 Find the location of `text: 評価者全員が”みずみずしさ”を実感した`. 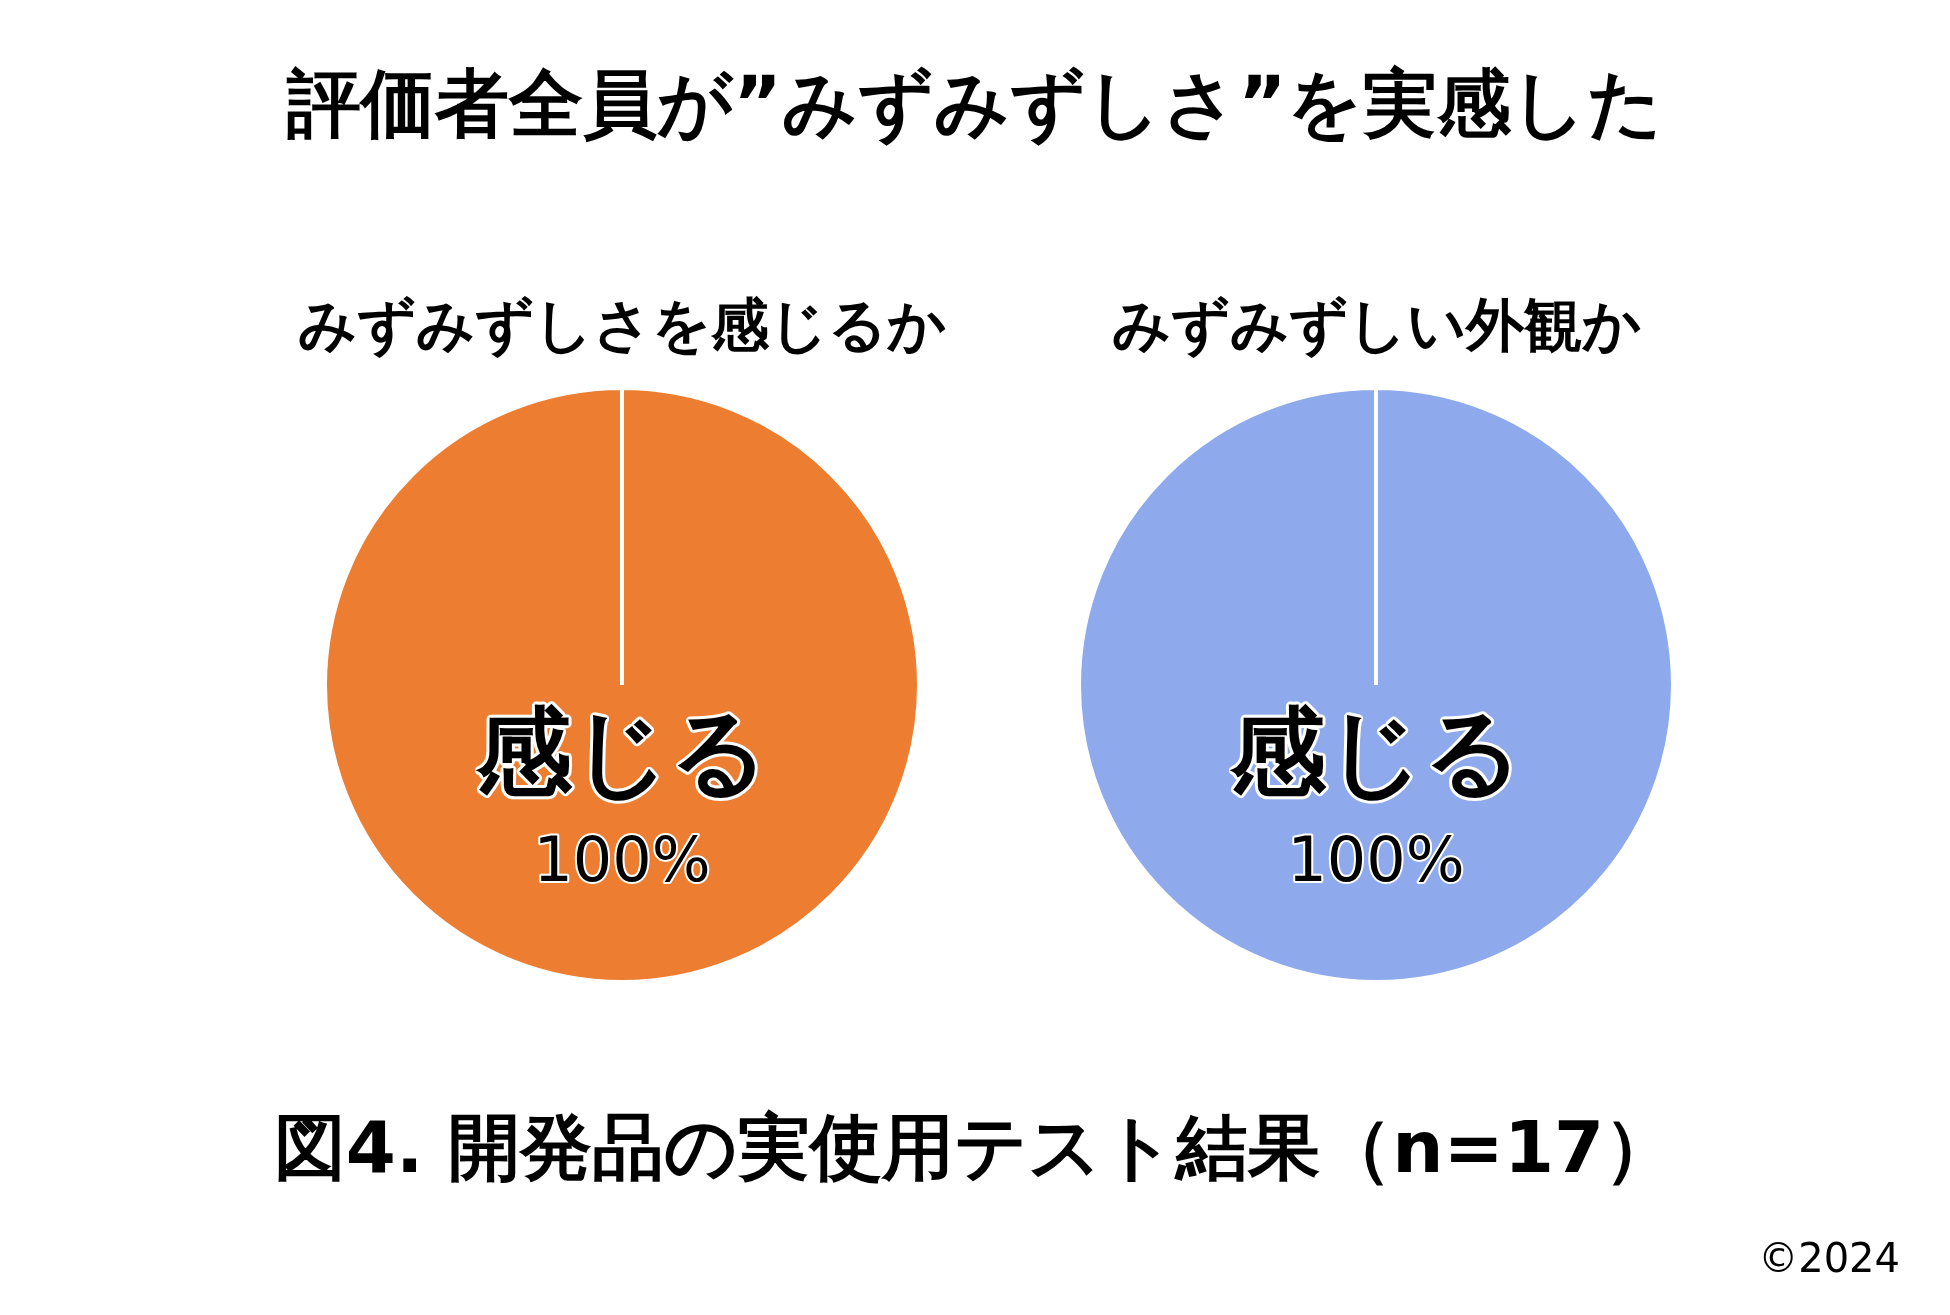

text: 評価者全員が”みずみずしさ”を実感した is located at coordinates (974, 103).